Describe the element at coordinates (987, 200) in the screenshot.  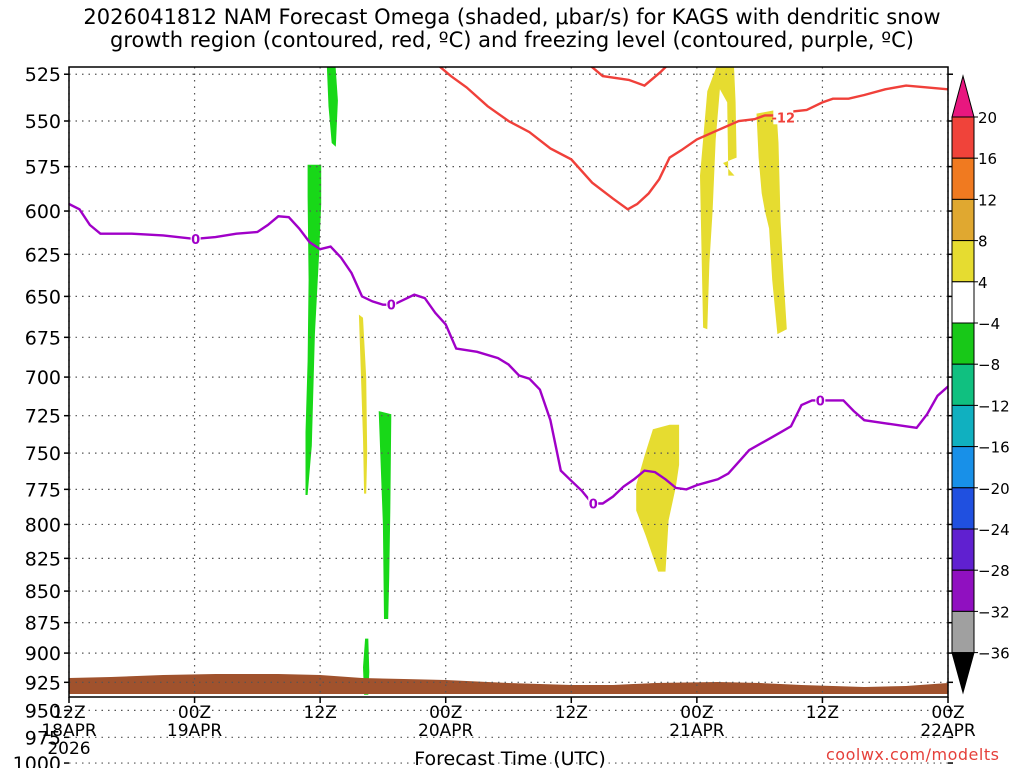
I see `colorbar-label-3: 12` at that location.